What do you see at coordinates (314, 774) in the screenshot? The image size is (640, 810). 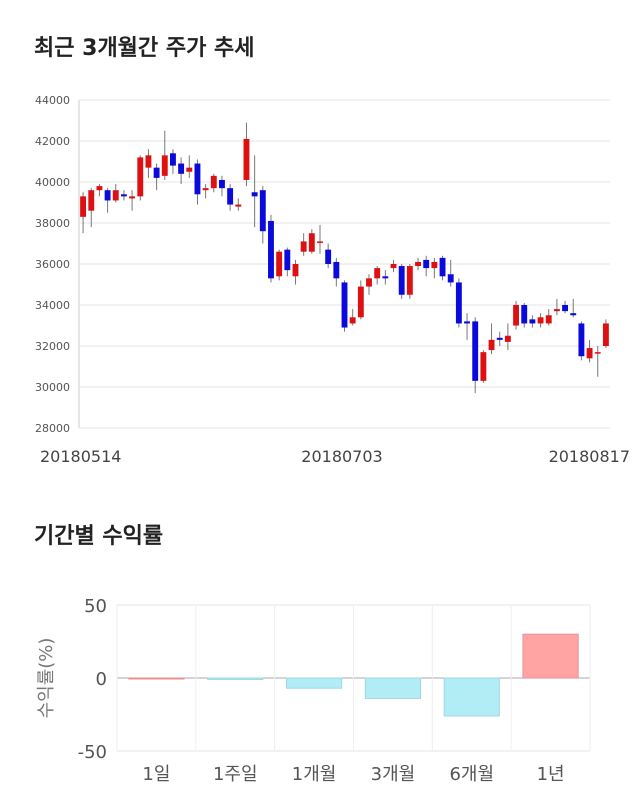 I see `category-label: 1개월` at bounding box center [314, 774].